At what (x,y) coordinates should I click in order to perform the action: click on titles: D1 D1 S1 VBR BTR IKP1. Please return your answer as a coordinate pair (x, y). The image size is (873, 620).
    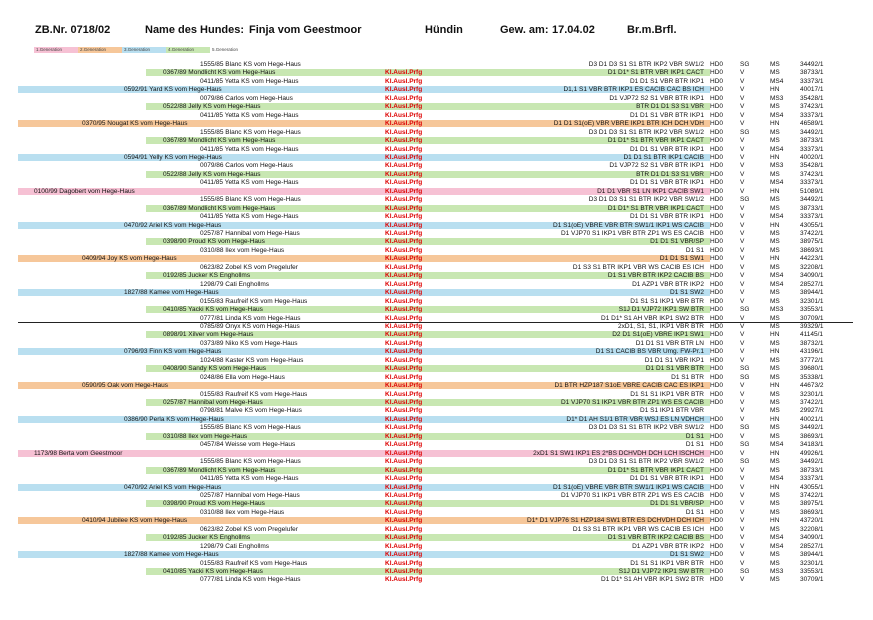
    Looking at the image, I should click on (666, 183).